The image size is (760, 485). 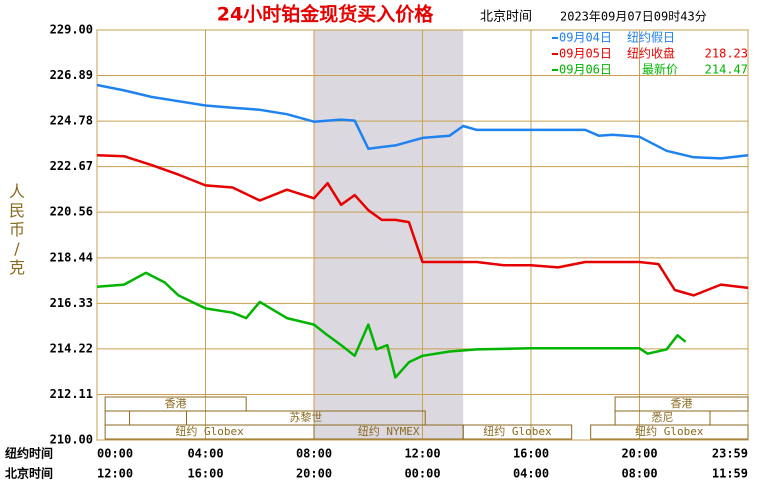 What do you see at coordinates (633, 17) in the screenshot?
I see `timestamp: 2023年09月07日09时43分` at bounding box center [633, 17].